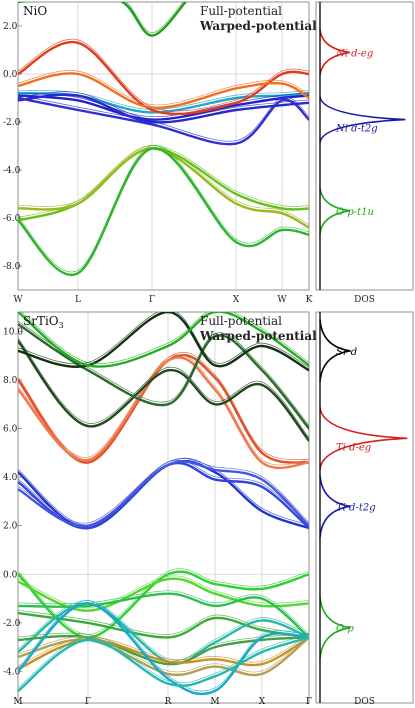  Describe the element at coordinates (10, 430) in the screenshot. I see `y-tick-label: 6.0` at that location.